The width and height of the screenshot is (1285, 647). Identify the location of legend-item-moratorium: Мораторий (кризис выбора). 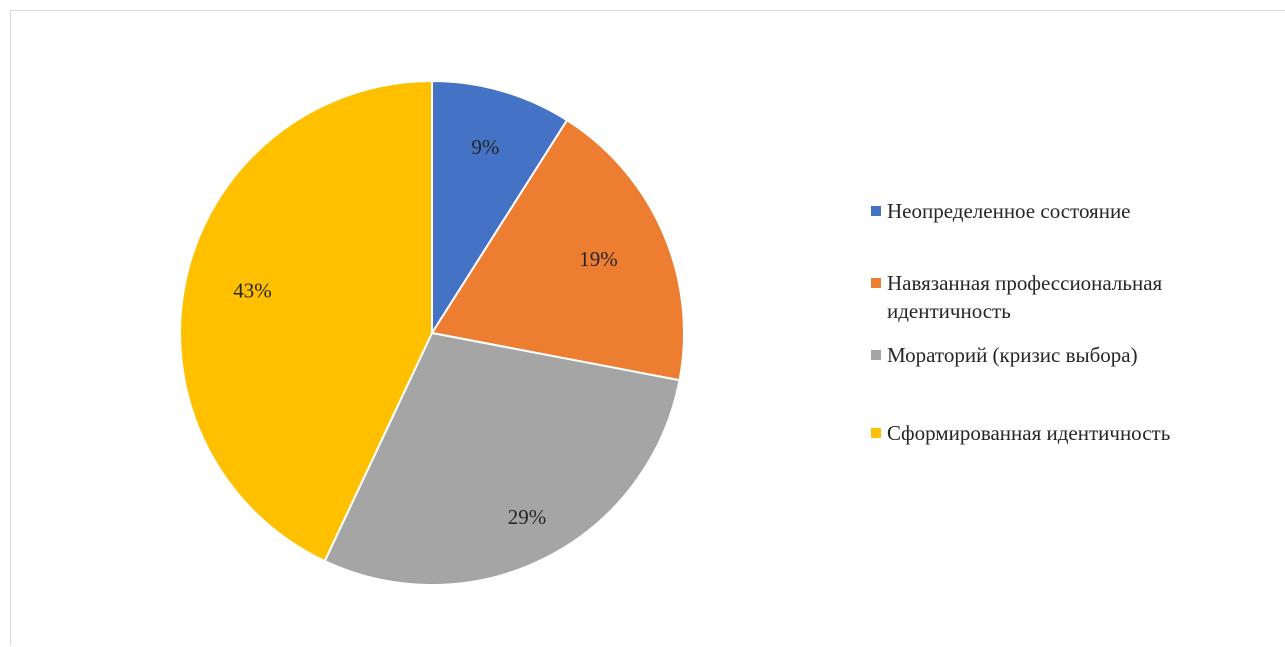
(1074, 355).